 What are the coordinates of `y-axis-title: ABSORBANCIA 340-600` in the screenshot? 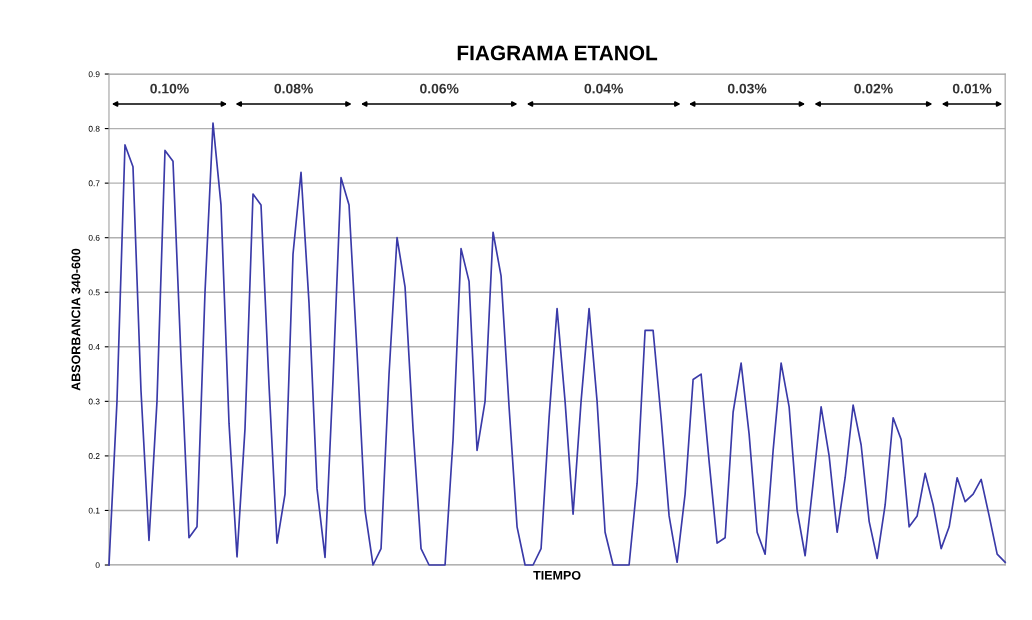 It's located at (76, 319).